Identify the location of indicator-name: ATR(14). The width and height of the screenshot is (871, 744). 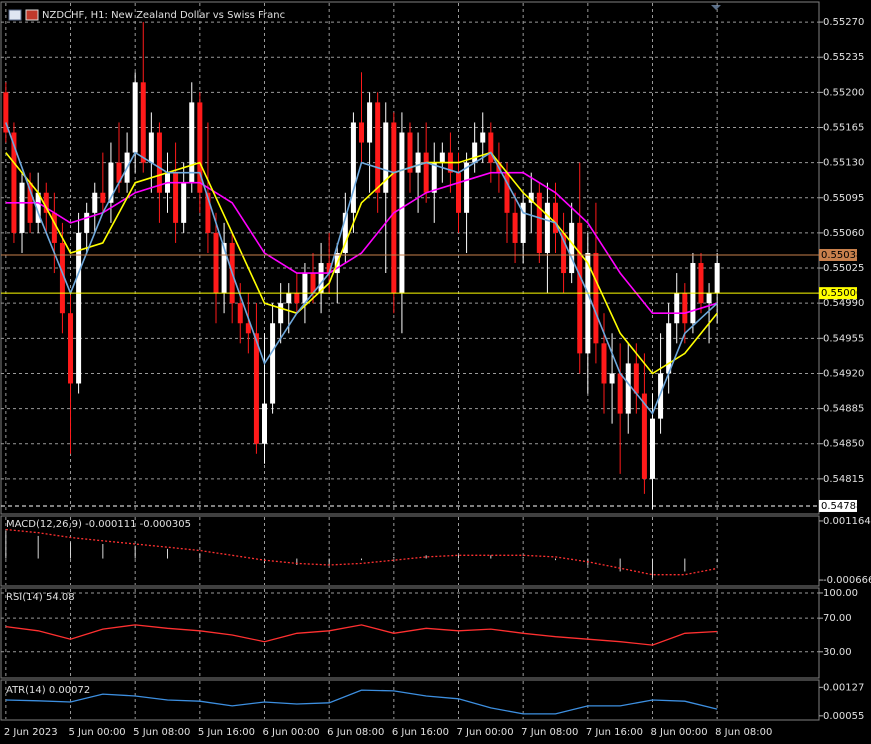
(26, 690).